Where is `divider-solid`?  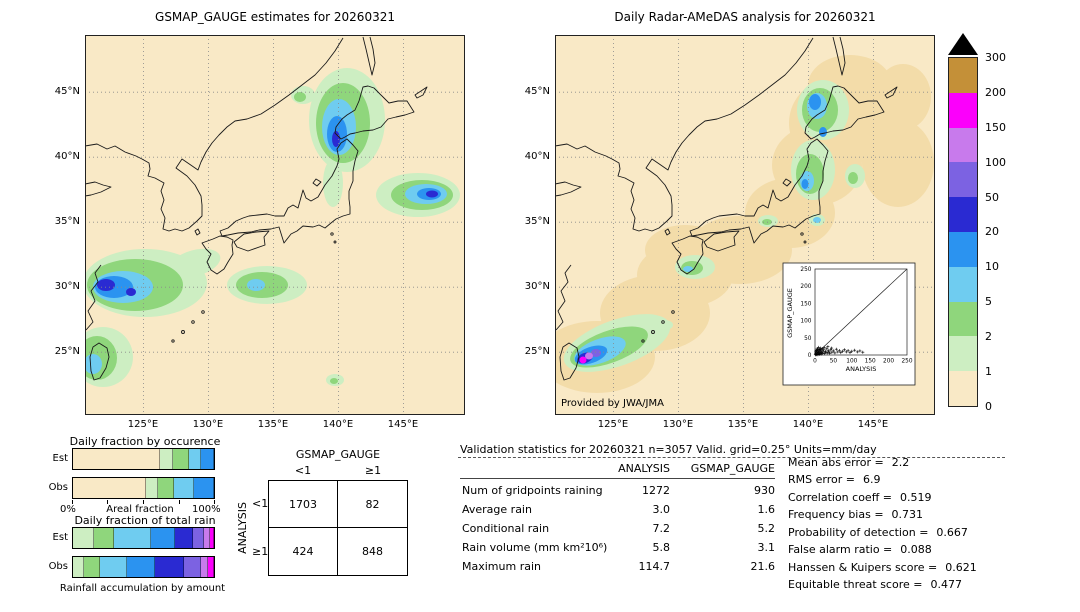 divider-solid is located at coordinates (617, 478).